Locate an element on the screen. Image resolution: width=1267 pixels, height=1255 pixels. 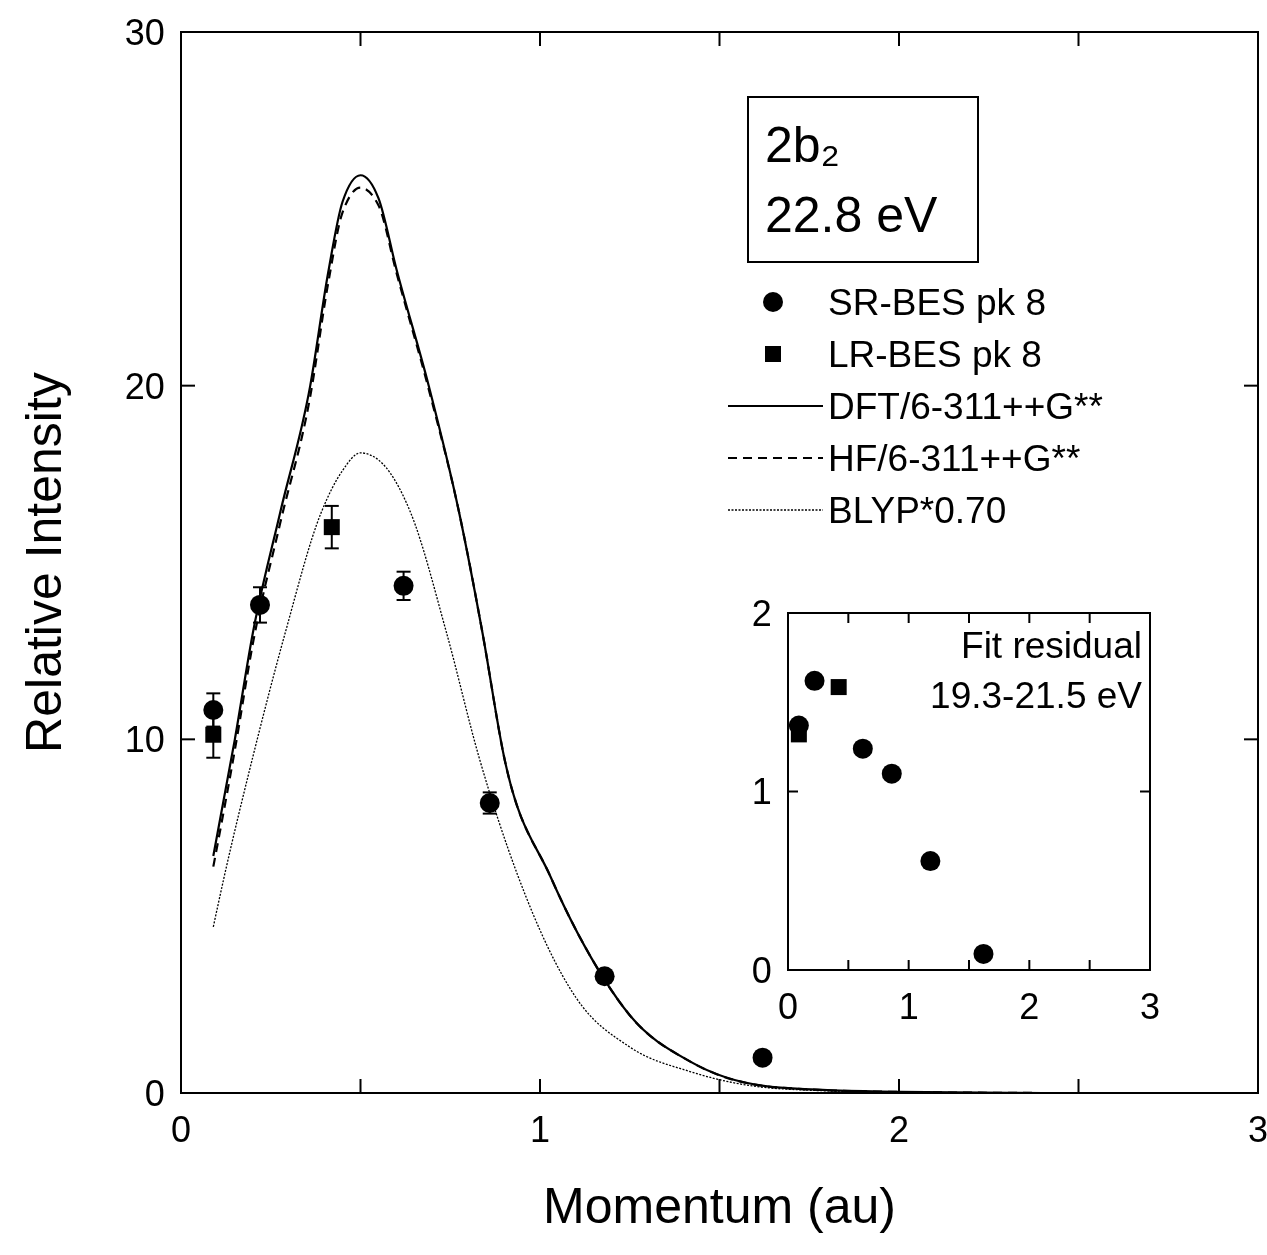
y-tick-label: 1 is located at coordinates (761, 792).